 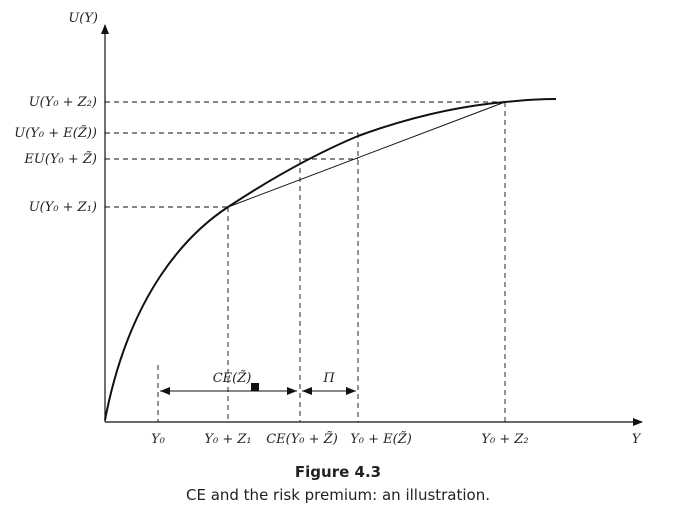 What do you see at coordinates (63, 207) in the screenshot?
I see `ytick-u-y0-z1: U(Y₀ + Z₁)` at bounding box center [63, 207].